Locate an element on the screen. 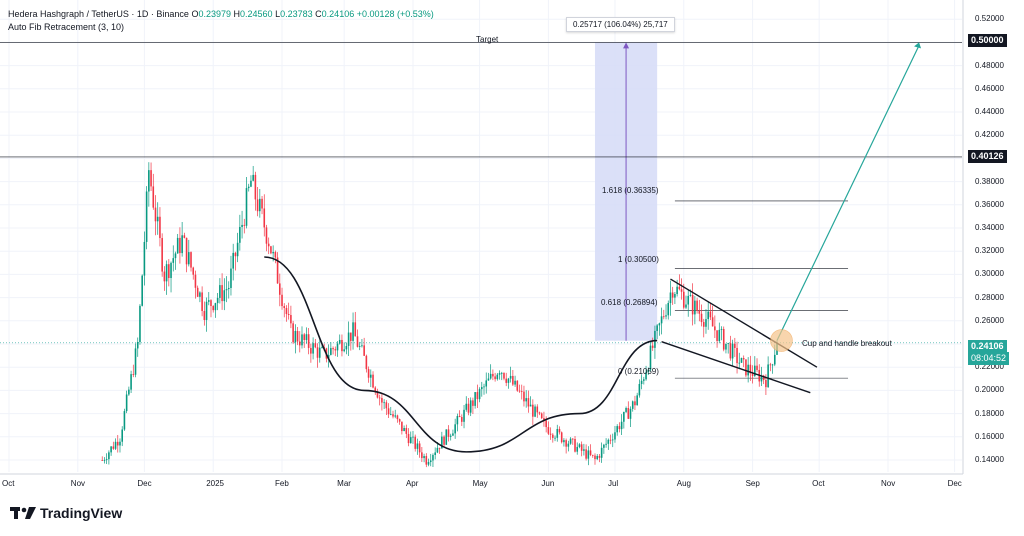 Image resolution: width=1024 pixels, height=536 pixels. y-tick-label: 0.46000 is located at coordinates (989, 88).